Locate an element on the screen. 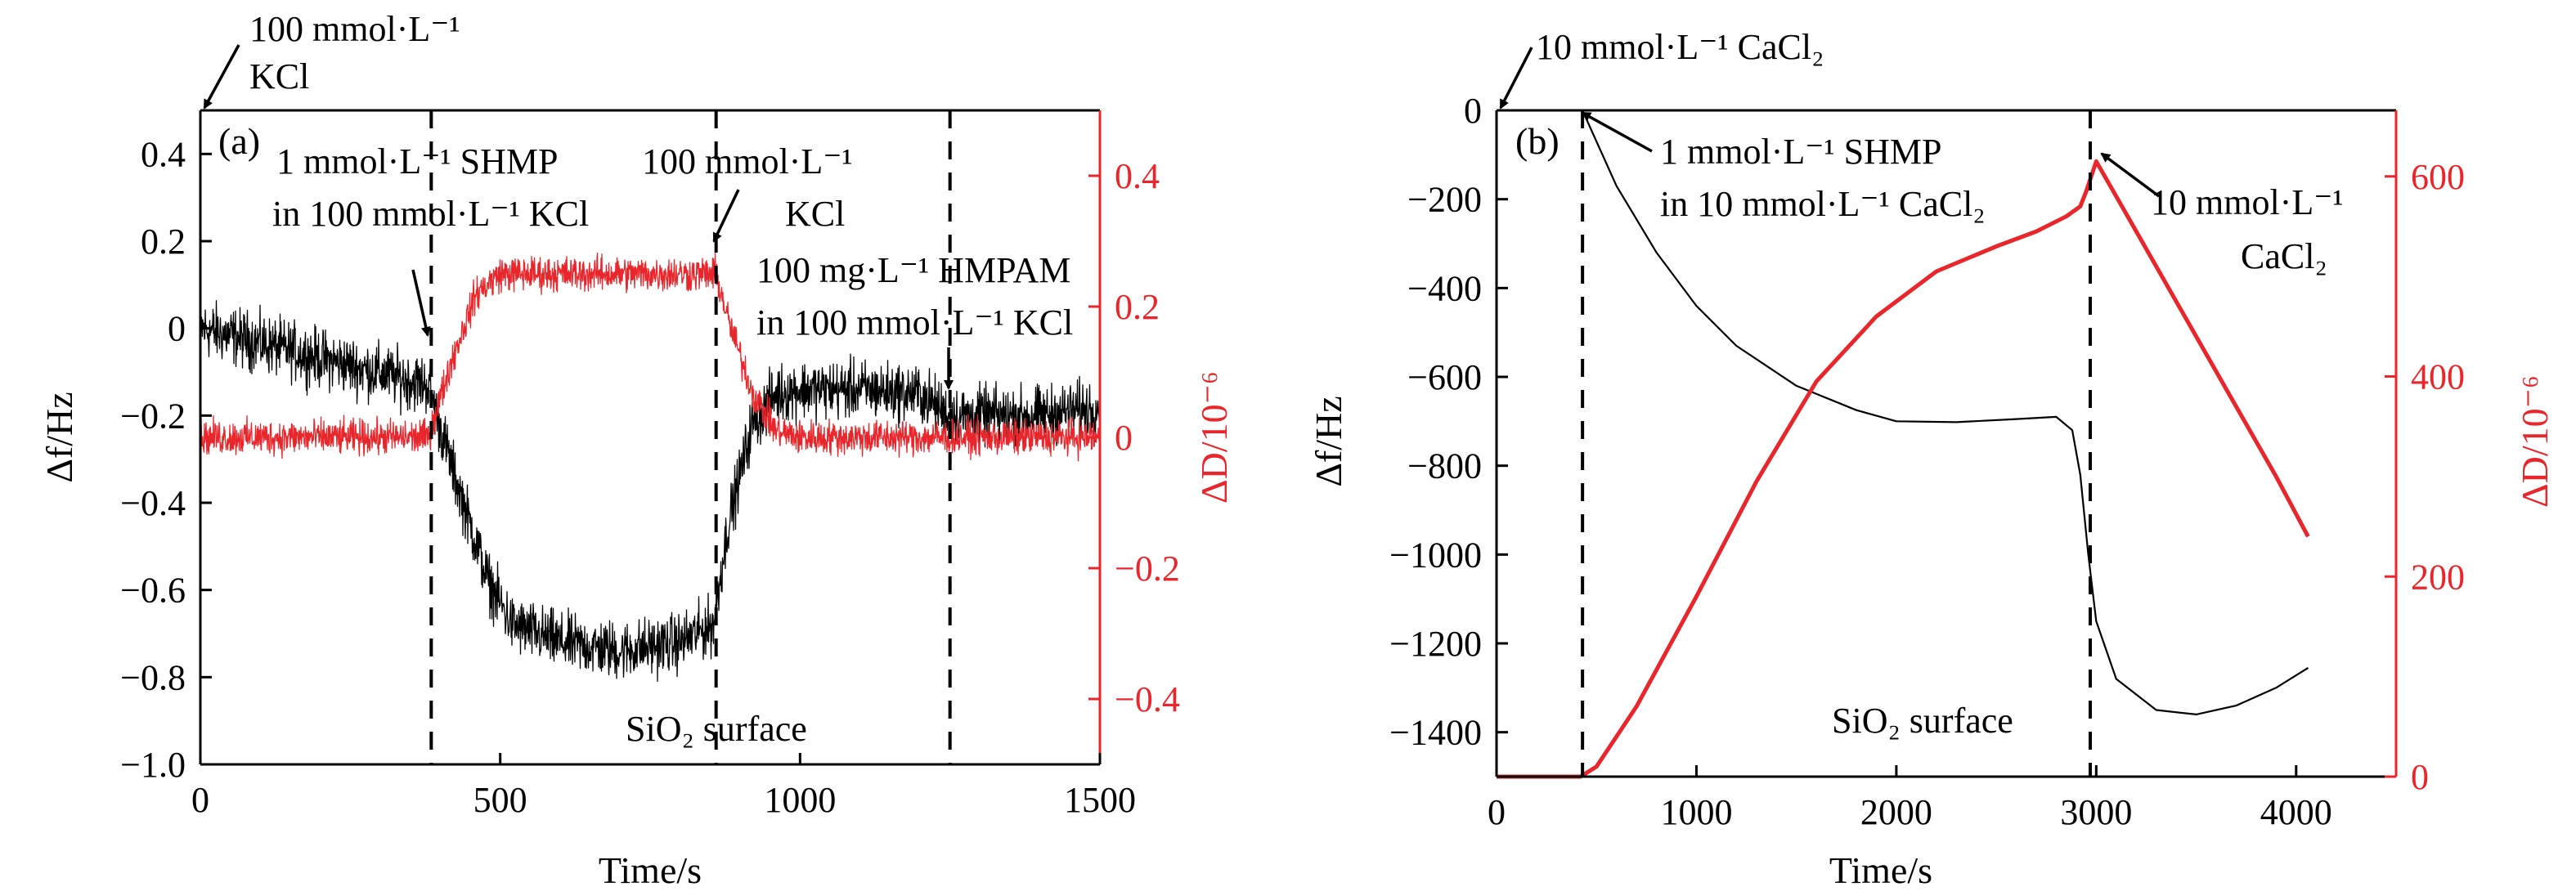 The height and width of the screenshot is (896, 2576). panel-a-y-tick-label: −0.2 is located at coordinates (153, 416).